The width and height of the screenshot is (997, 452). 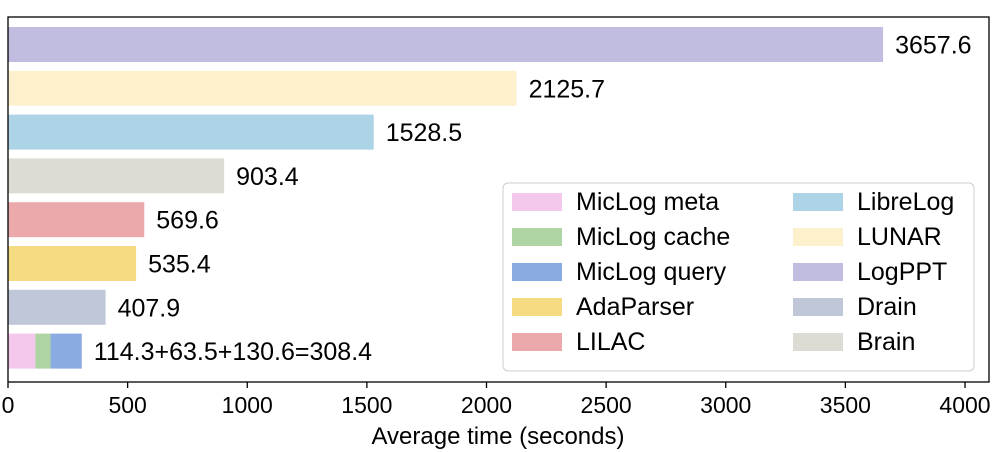 What do you see at coordinates (845, 405) in the screenshot?
I see `x-tick-label-3500: 3500` at bounding box center [845, 405].